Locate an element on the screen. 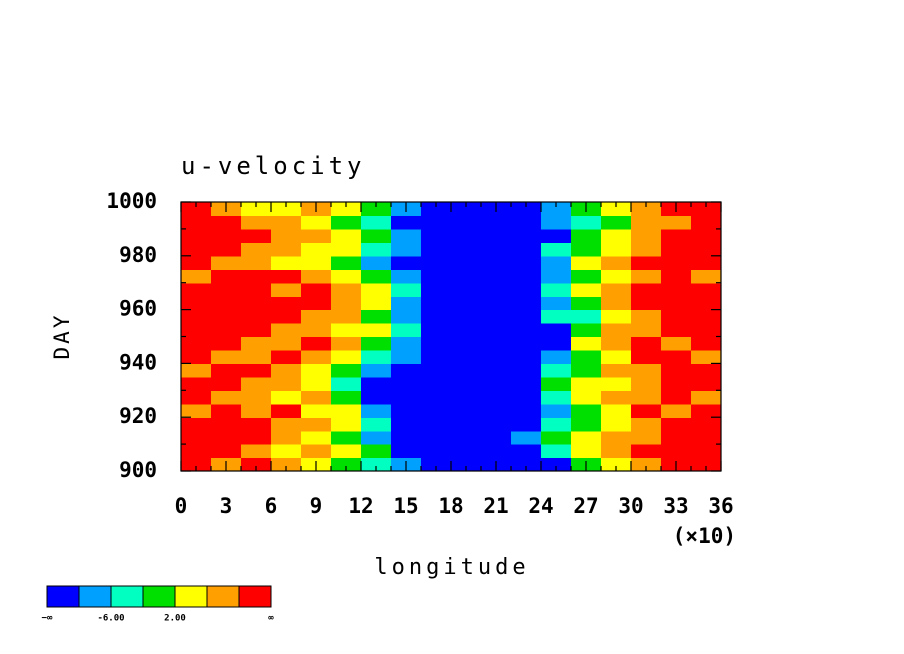  x-multiplier: (×10) is located at coordinates (704, 536).